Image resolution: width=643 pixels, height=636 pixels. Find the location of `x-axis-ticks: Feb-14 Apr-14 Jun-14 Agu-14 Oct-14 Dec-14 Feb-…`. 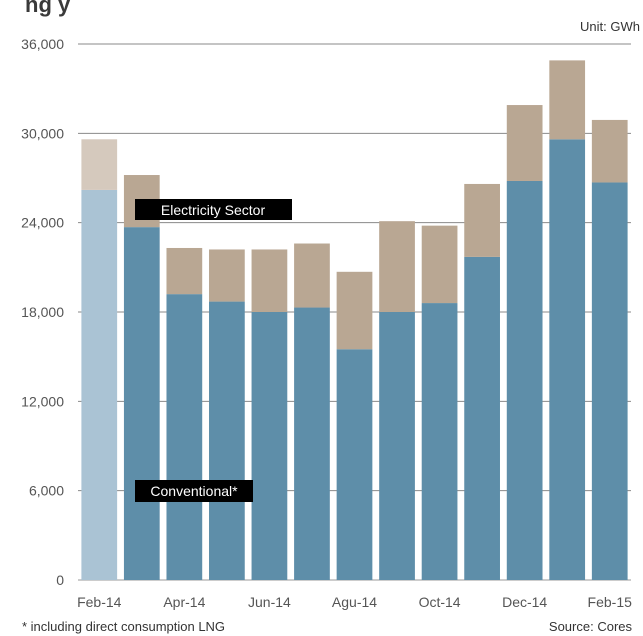

x-axis-ticks: Feb-14 Apr-14 Jun-14 Agu-14 Oct-14 Dec-14 Feb-… is located at coordinates (354, 602).